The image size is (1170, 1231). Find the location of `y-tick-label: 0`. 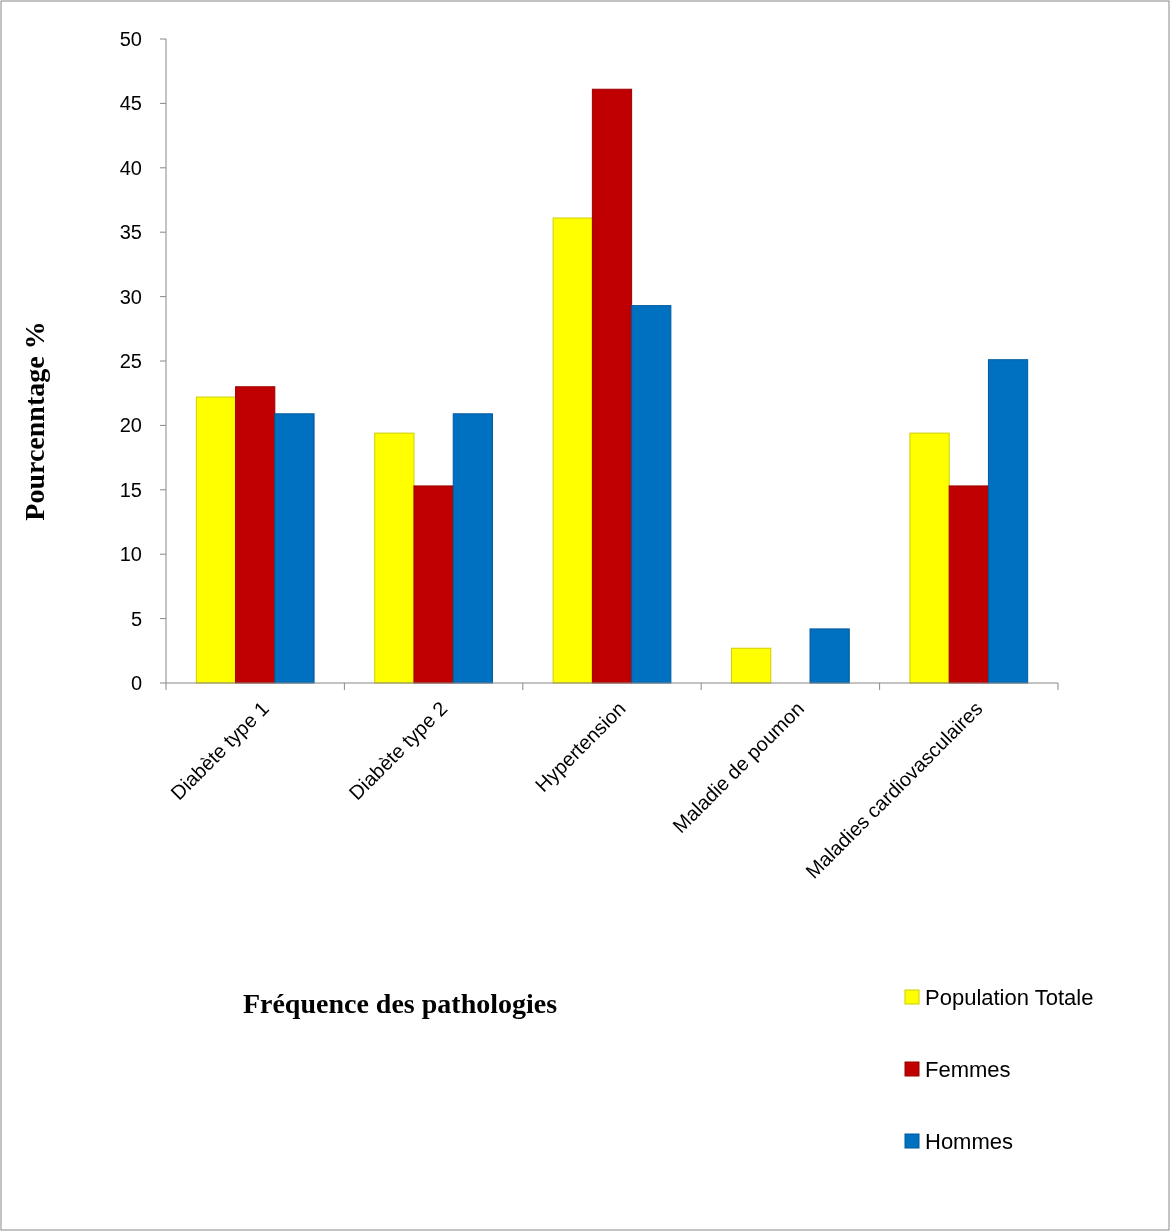

y-tick-label: 0 is located at coordinates (136, 683).